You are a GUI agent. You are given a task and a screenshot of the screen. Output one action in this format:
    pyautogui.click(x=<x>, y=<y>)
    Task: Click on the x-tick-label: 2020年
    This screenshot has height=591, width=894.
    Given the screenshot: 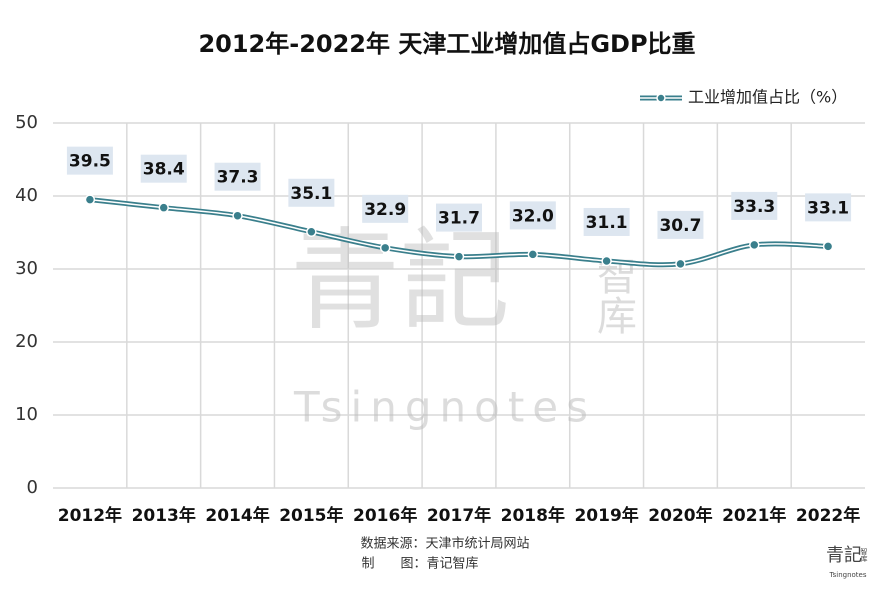 What is the action you would take?
    pyautogui.click(x=680, y=515)
    